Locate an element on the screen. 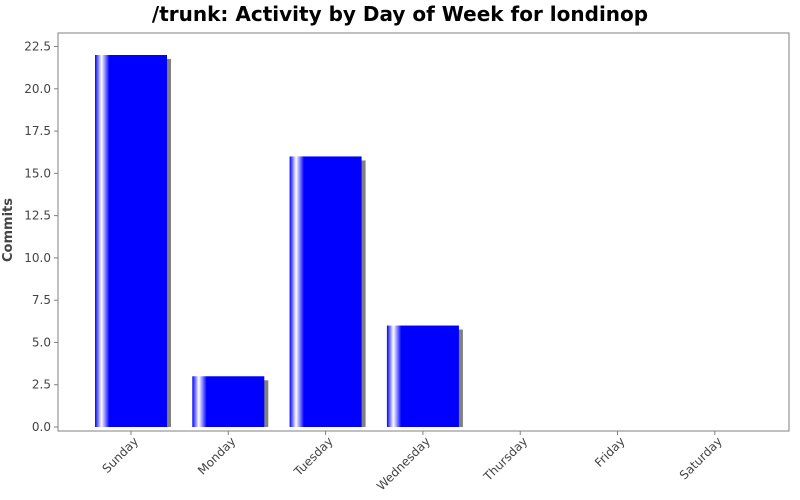 The image size is (800, 500). y-tick-label: 22.5 is located at coordinates (37, 47).